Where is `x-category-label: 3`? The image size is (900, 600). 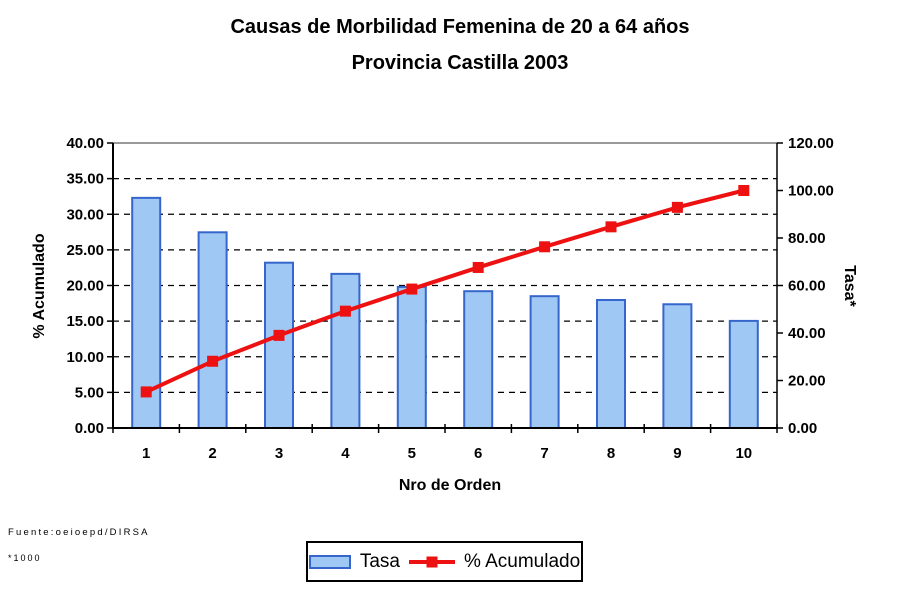
x-category-label: 3 is located at coordinates (279, 453).